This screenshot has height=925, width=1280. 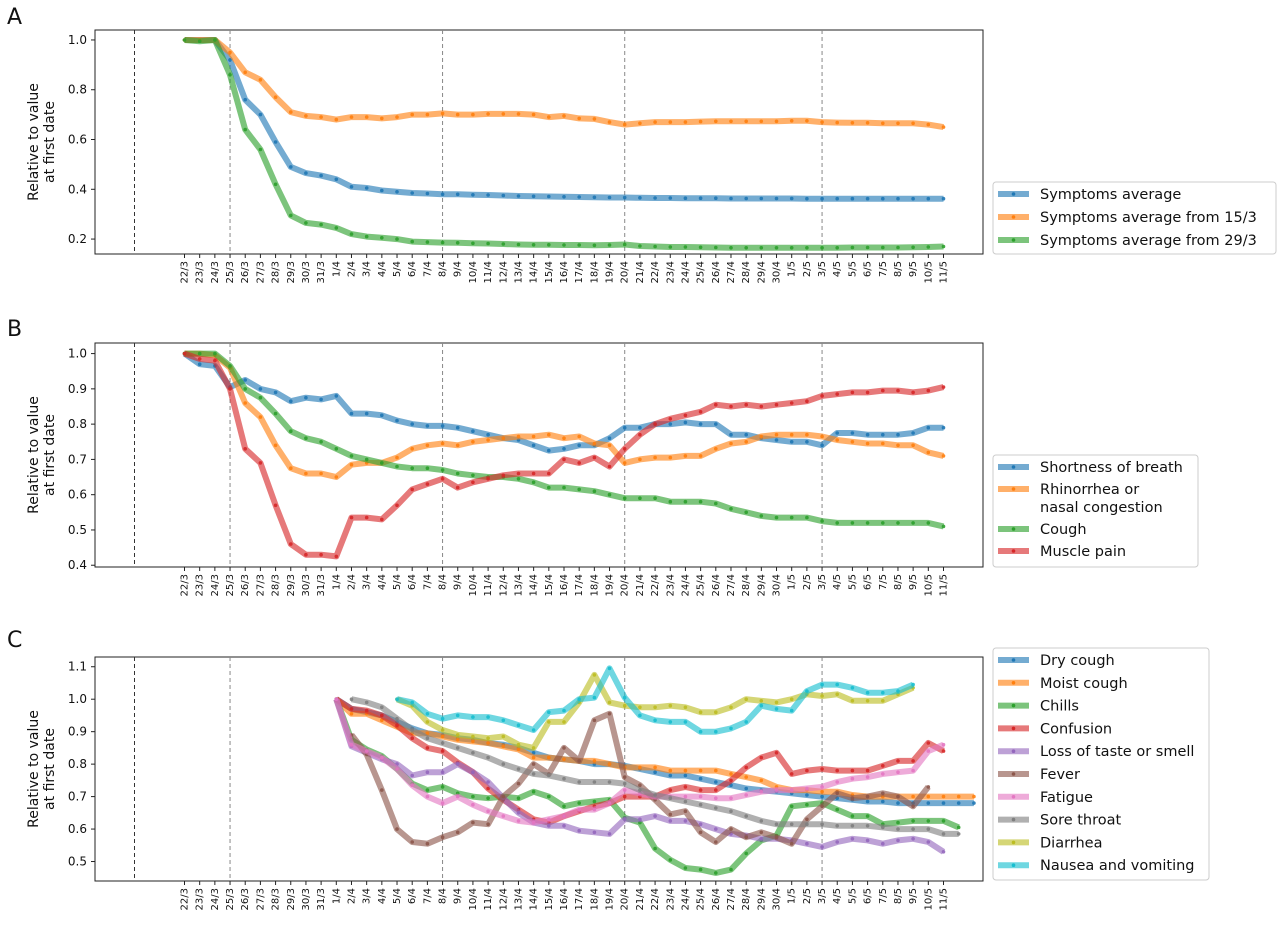 I want to click on legend-item-diarrhea: Diarrhea, so click(x=1050, y=843).